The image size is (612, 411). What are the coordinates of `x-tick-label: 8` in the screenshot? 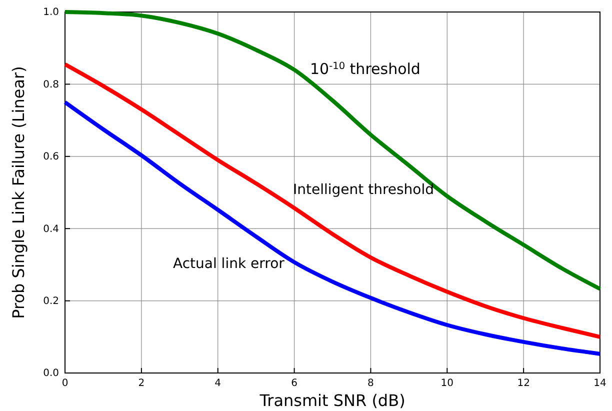 It's located at (371, 384).